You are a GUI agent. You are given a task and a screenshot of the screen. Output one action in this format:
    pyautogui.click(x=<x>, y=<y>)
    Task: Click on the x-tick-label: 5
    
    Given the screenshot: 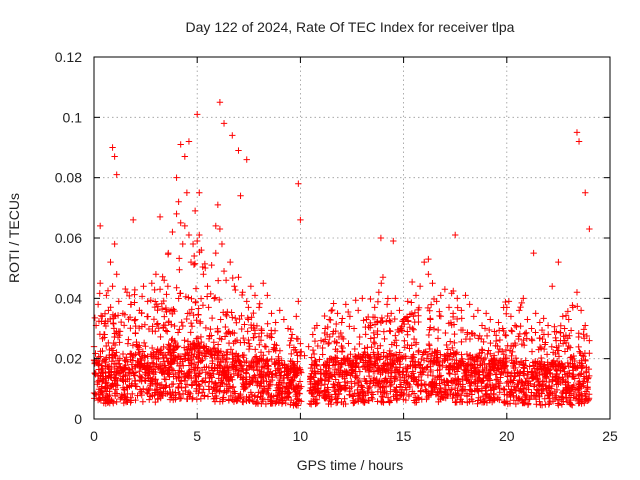 What is the action you would take?
    pyautogui.click(x=197, y=436)
    